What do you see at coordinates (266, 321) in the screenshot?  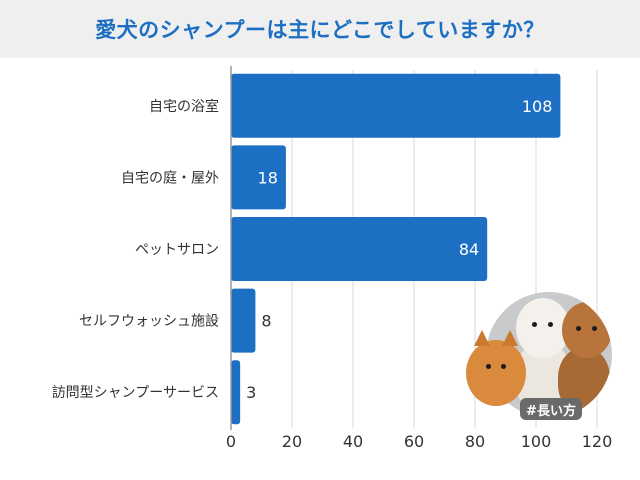 I see `value-label-3: 8` at bounding box center [266, 321].